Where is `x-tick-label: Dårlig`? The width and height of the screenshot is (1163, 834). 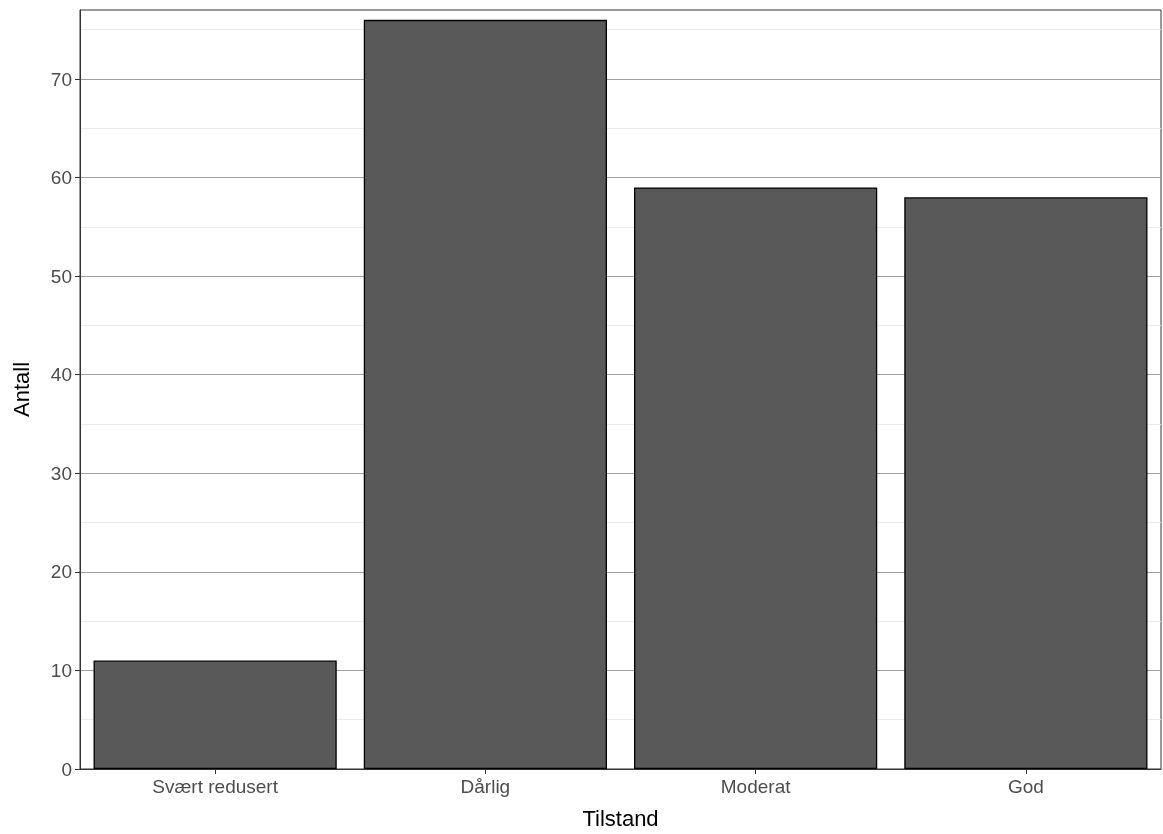
x-tick-label: Dårlig is located at coordinates (485, 786).